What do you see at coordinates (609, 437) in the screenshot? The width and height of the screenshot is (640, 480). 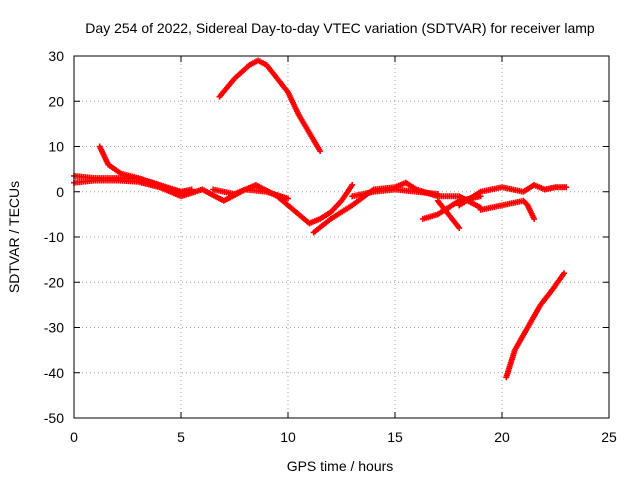 I see `x-tick-label: 25` at bounding box center [609, 437].